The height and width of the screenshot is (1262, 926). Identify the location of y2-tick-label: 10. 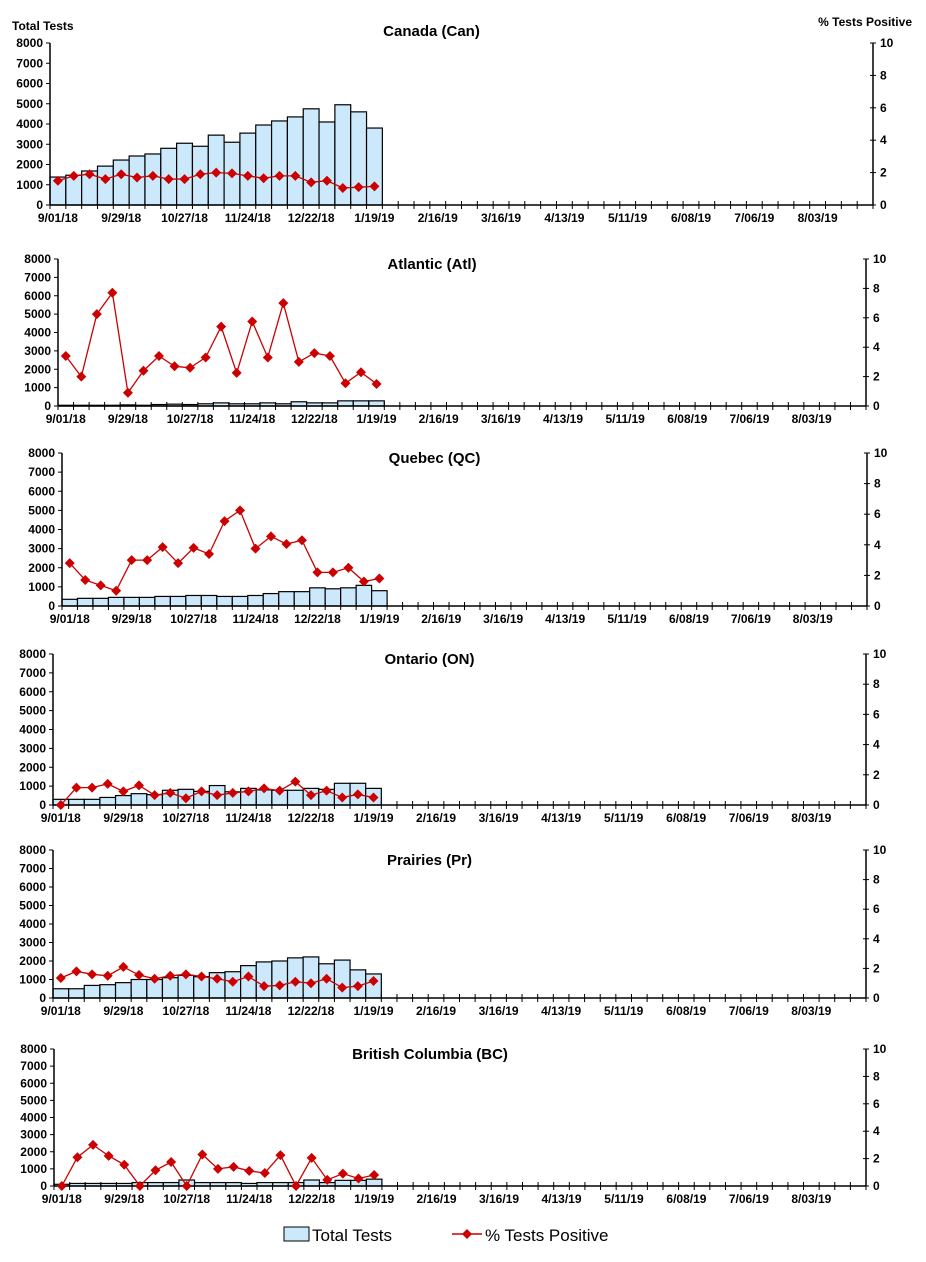
(880, 1049).